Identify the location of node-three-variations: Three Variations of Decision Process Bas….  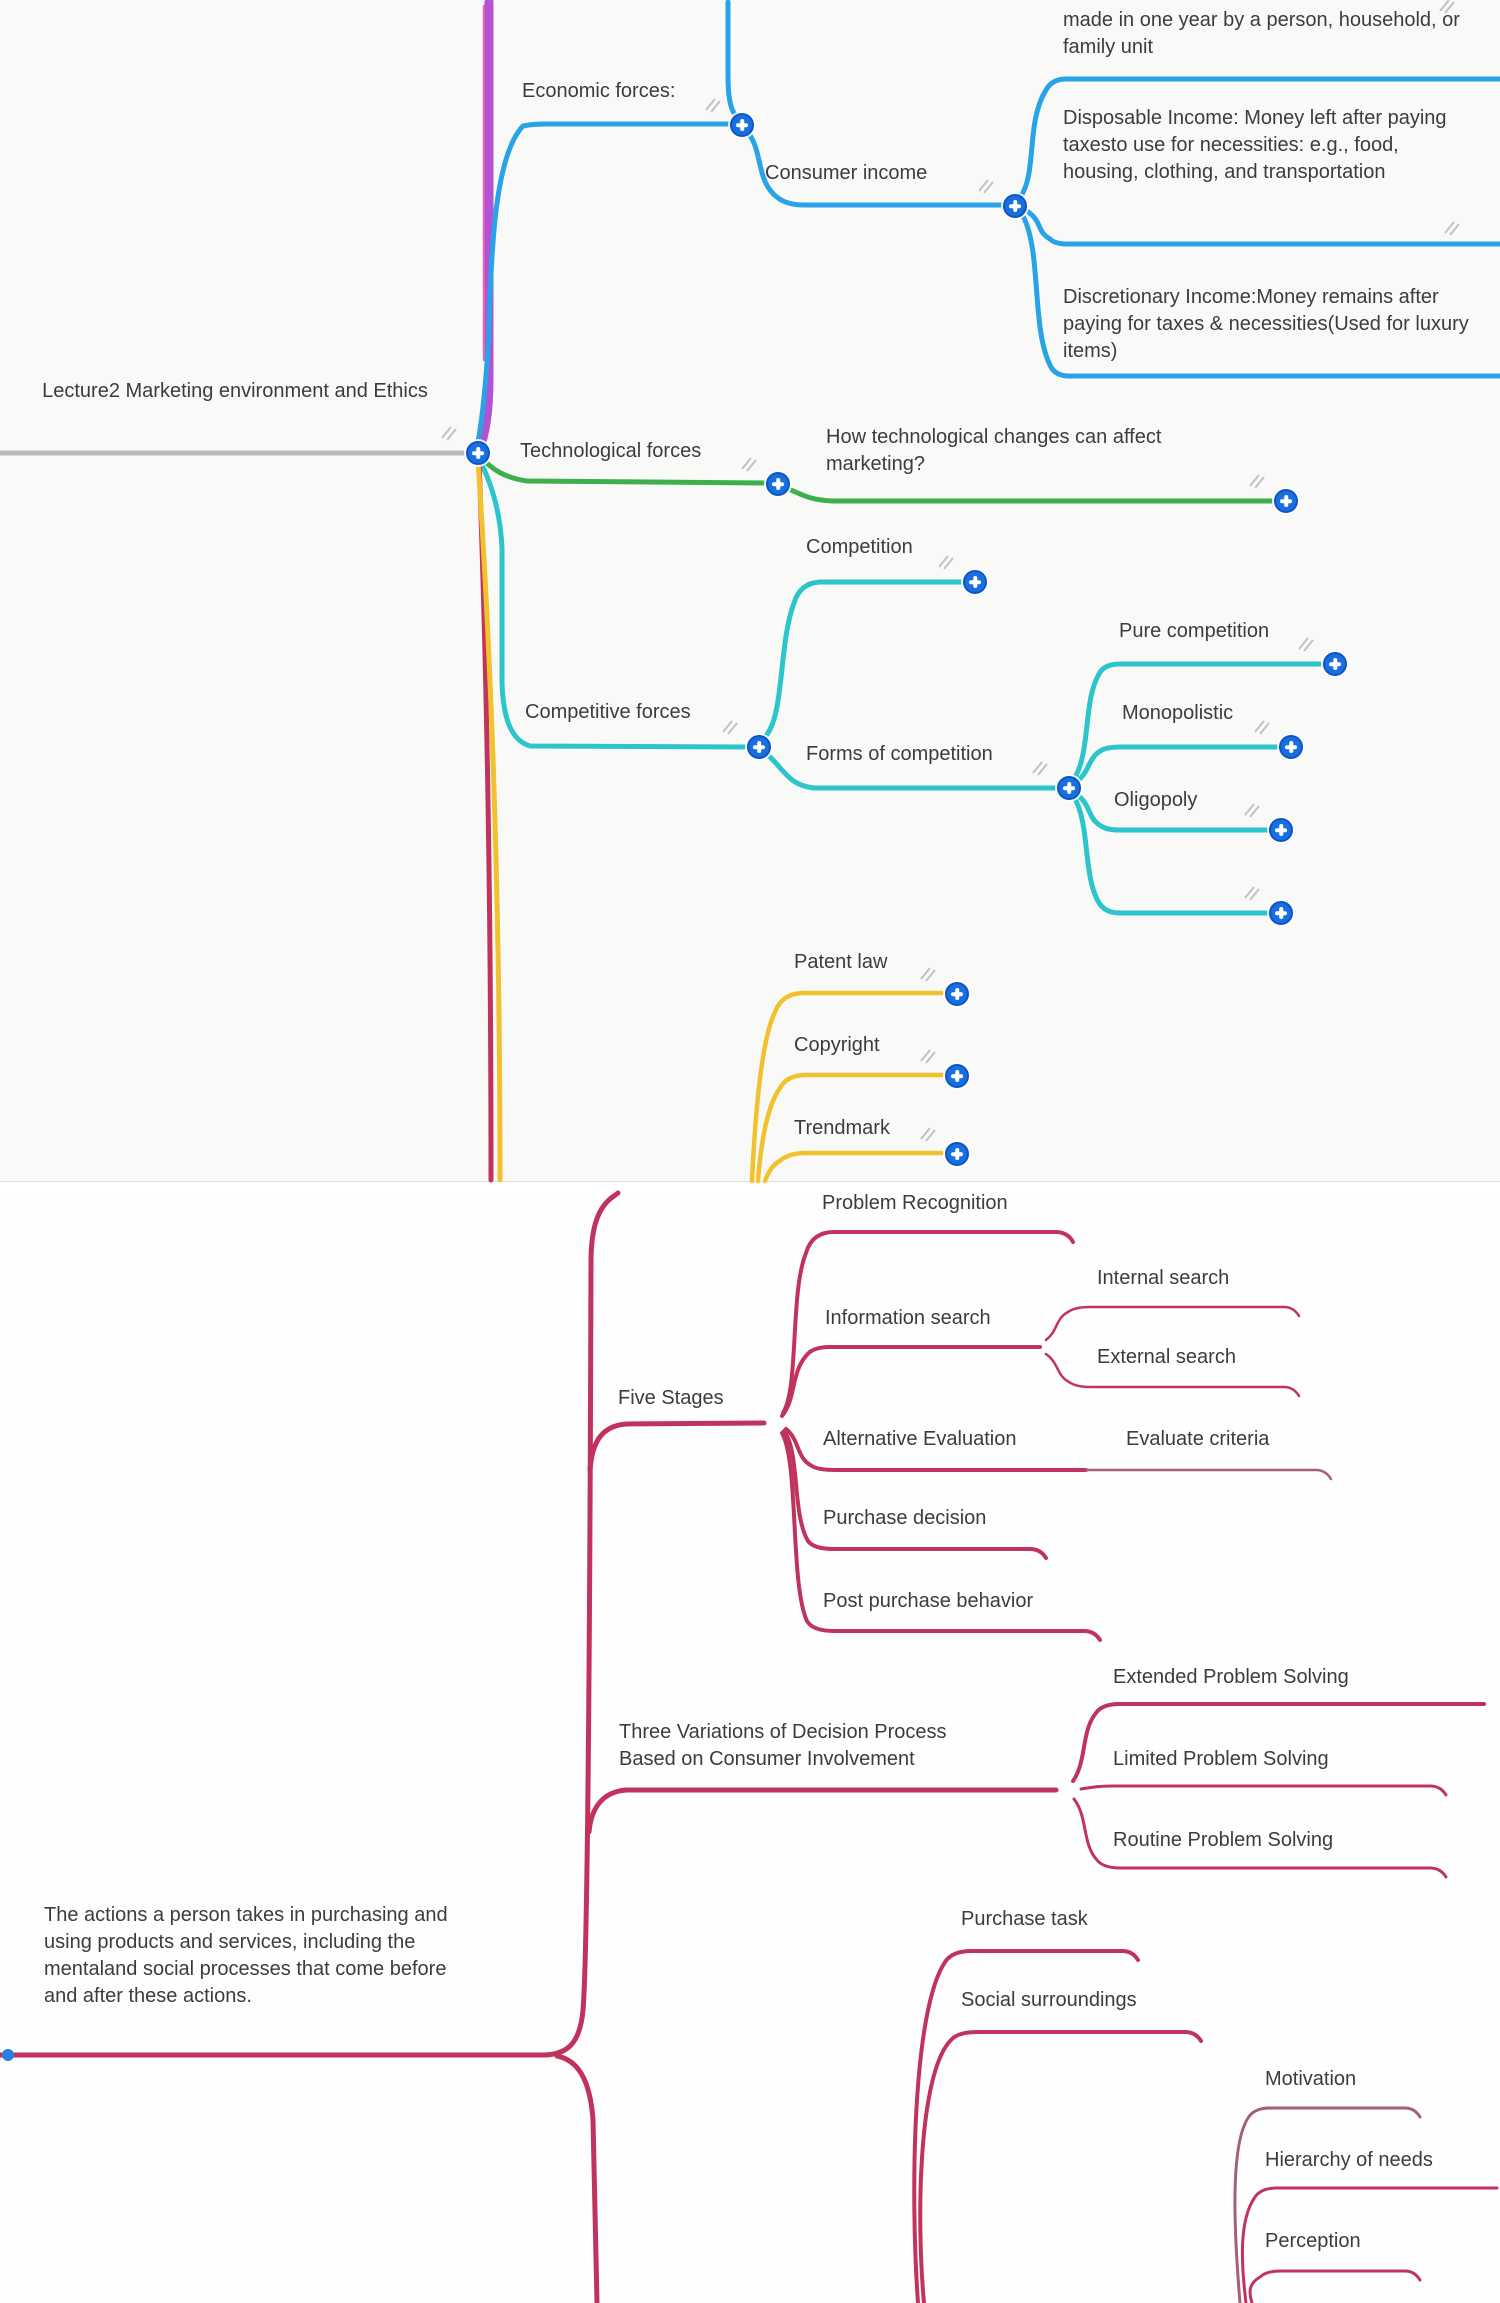
(783, 1745).